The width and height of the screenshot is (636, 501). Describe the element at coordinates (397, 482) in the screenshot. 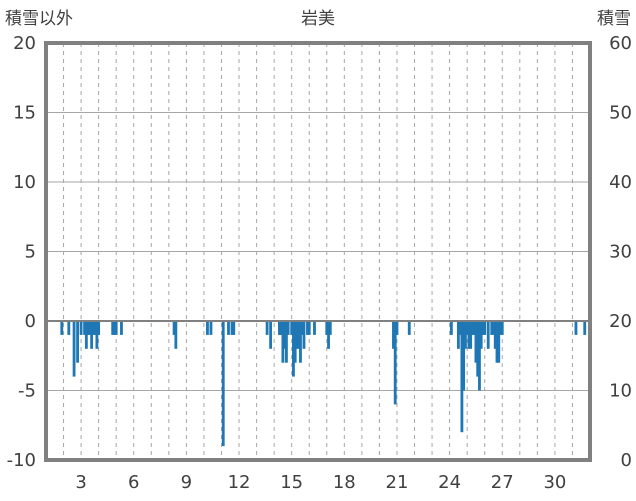

I see `x-tick-label: 21` at that location.